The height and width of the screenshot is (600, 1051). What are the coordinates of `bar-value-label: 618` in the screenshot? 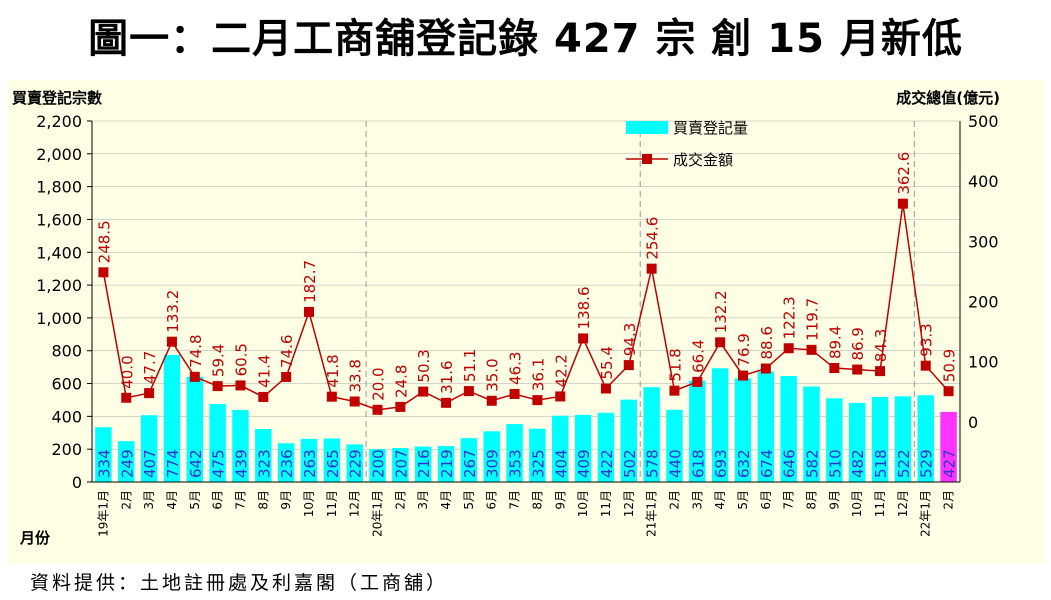 It's located at (698, 463).